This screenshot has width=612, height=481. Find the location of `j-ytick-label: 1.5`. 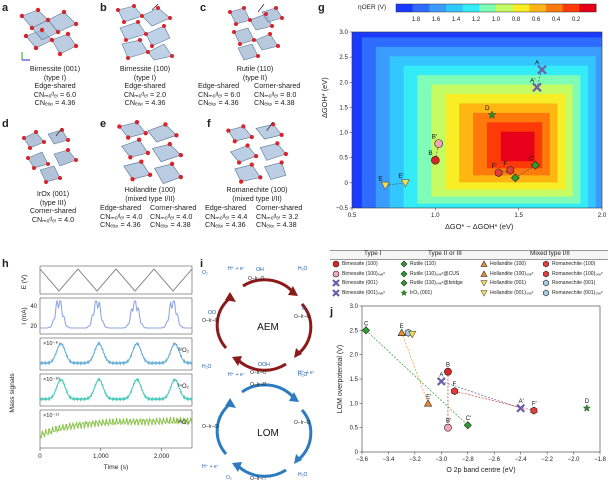

j-ytick-label: 1.5 is located at coordinates (354, 380).